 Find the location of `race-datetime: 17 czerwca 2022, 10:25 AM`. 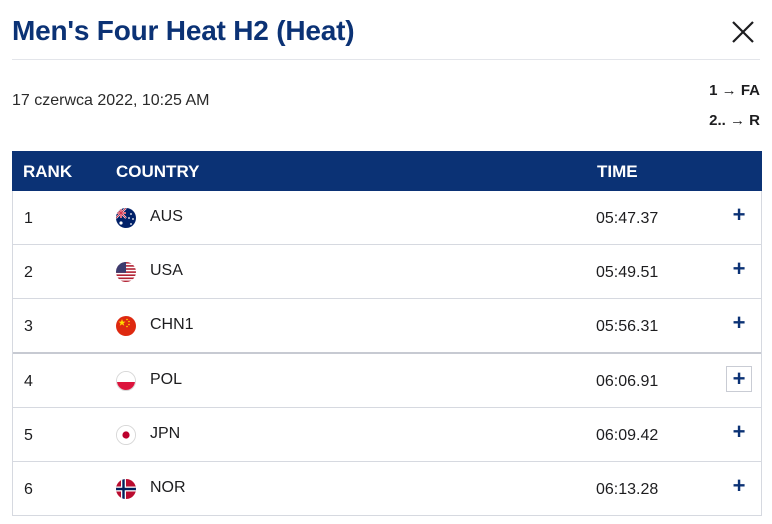

race-datetime: 17 czerwca 2022, 10:25 AM is located at coordinates (111, 100).